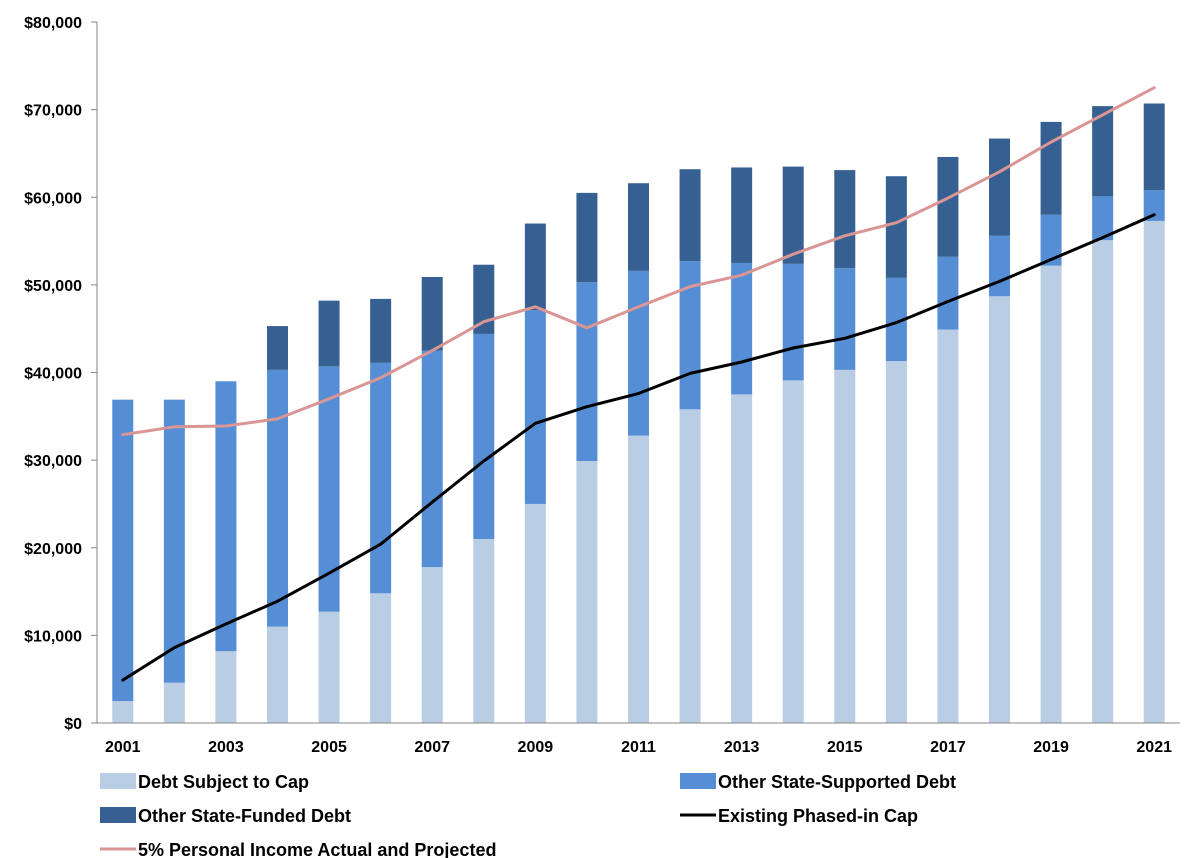  Describe the element at coordinates (223, 782) in the screenshot. I see `legend-label: Debt Subject to Cap` at that location.